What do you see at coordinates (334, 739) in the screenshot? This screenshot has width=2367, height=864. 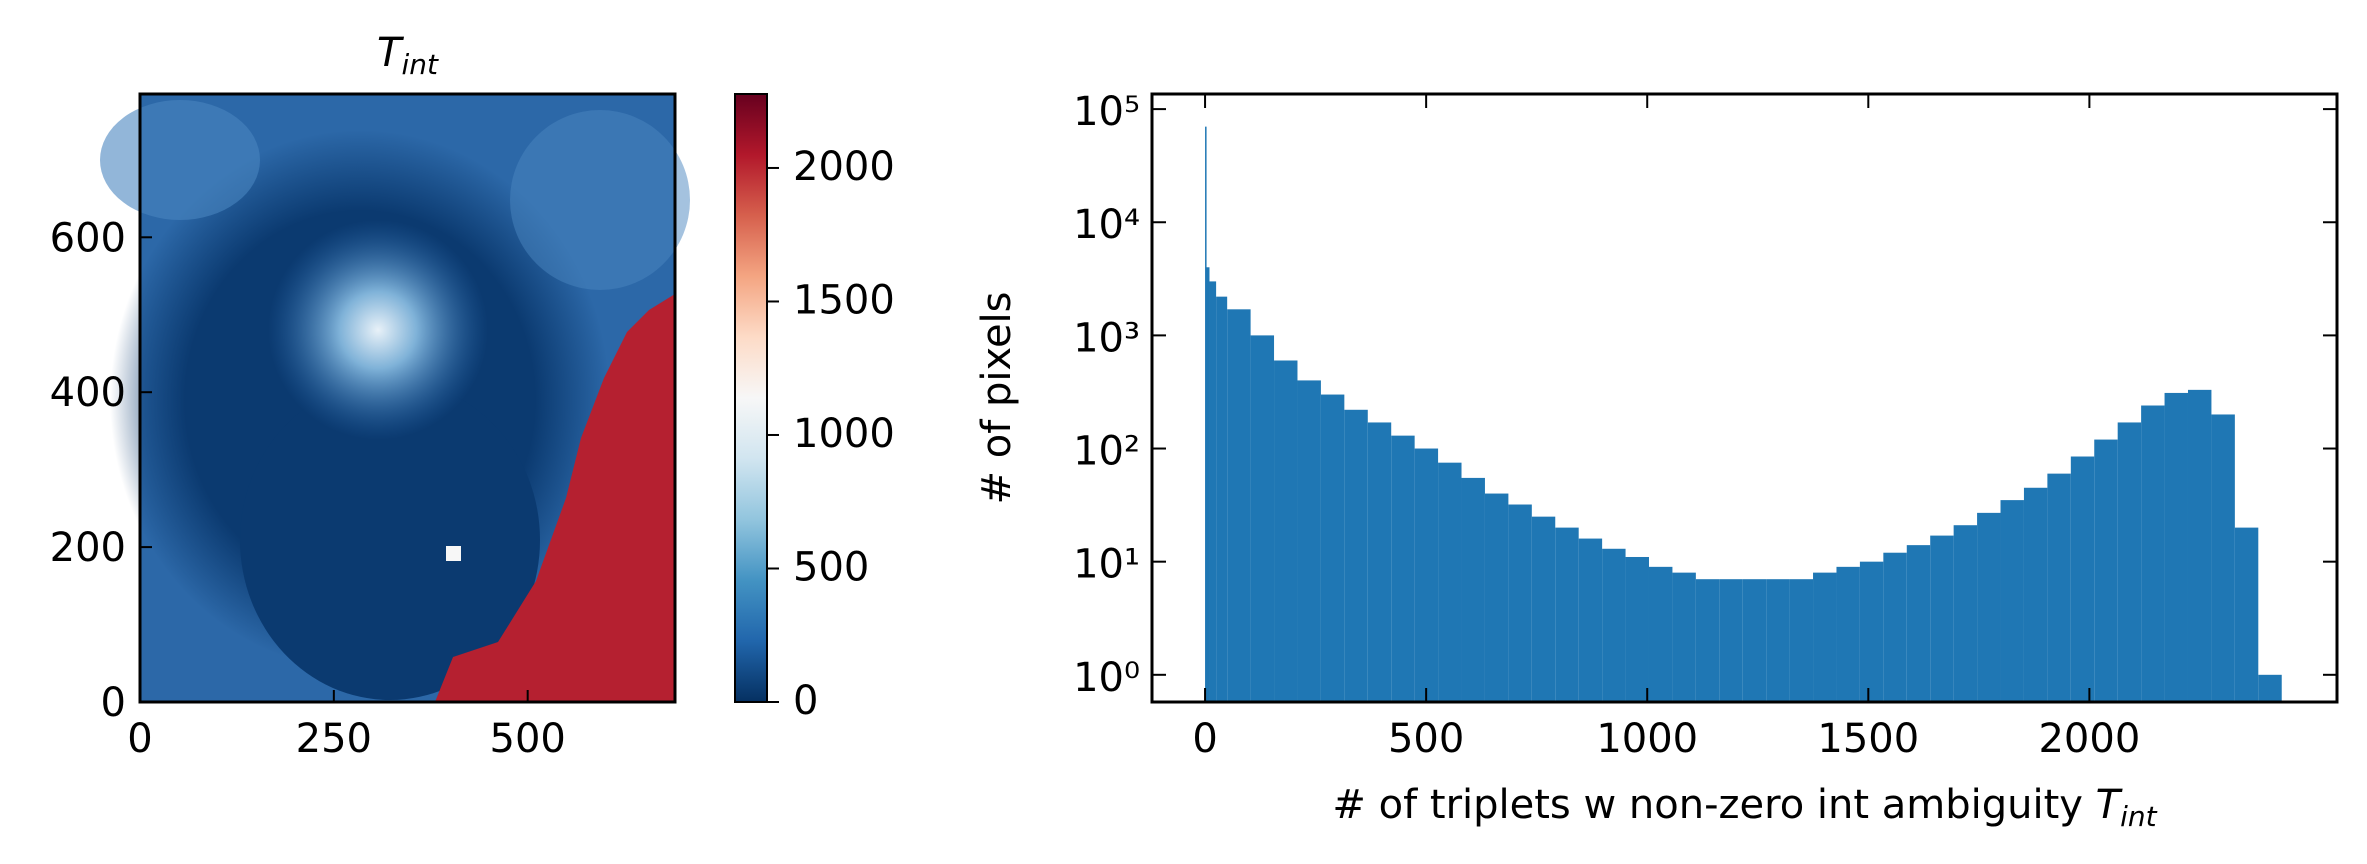 I see `x-tick-label: 250` at bounding box center [334, 739].